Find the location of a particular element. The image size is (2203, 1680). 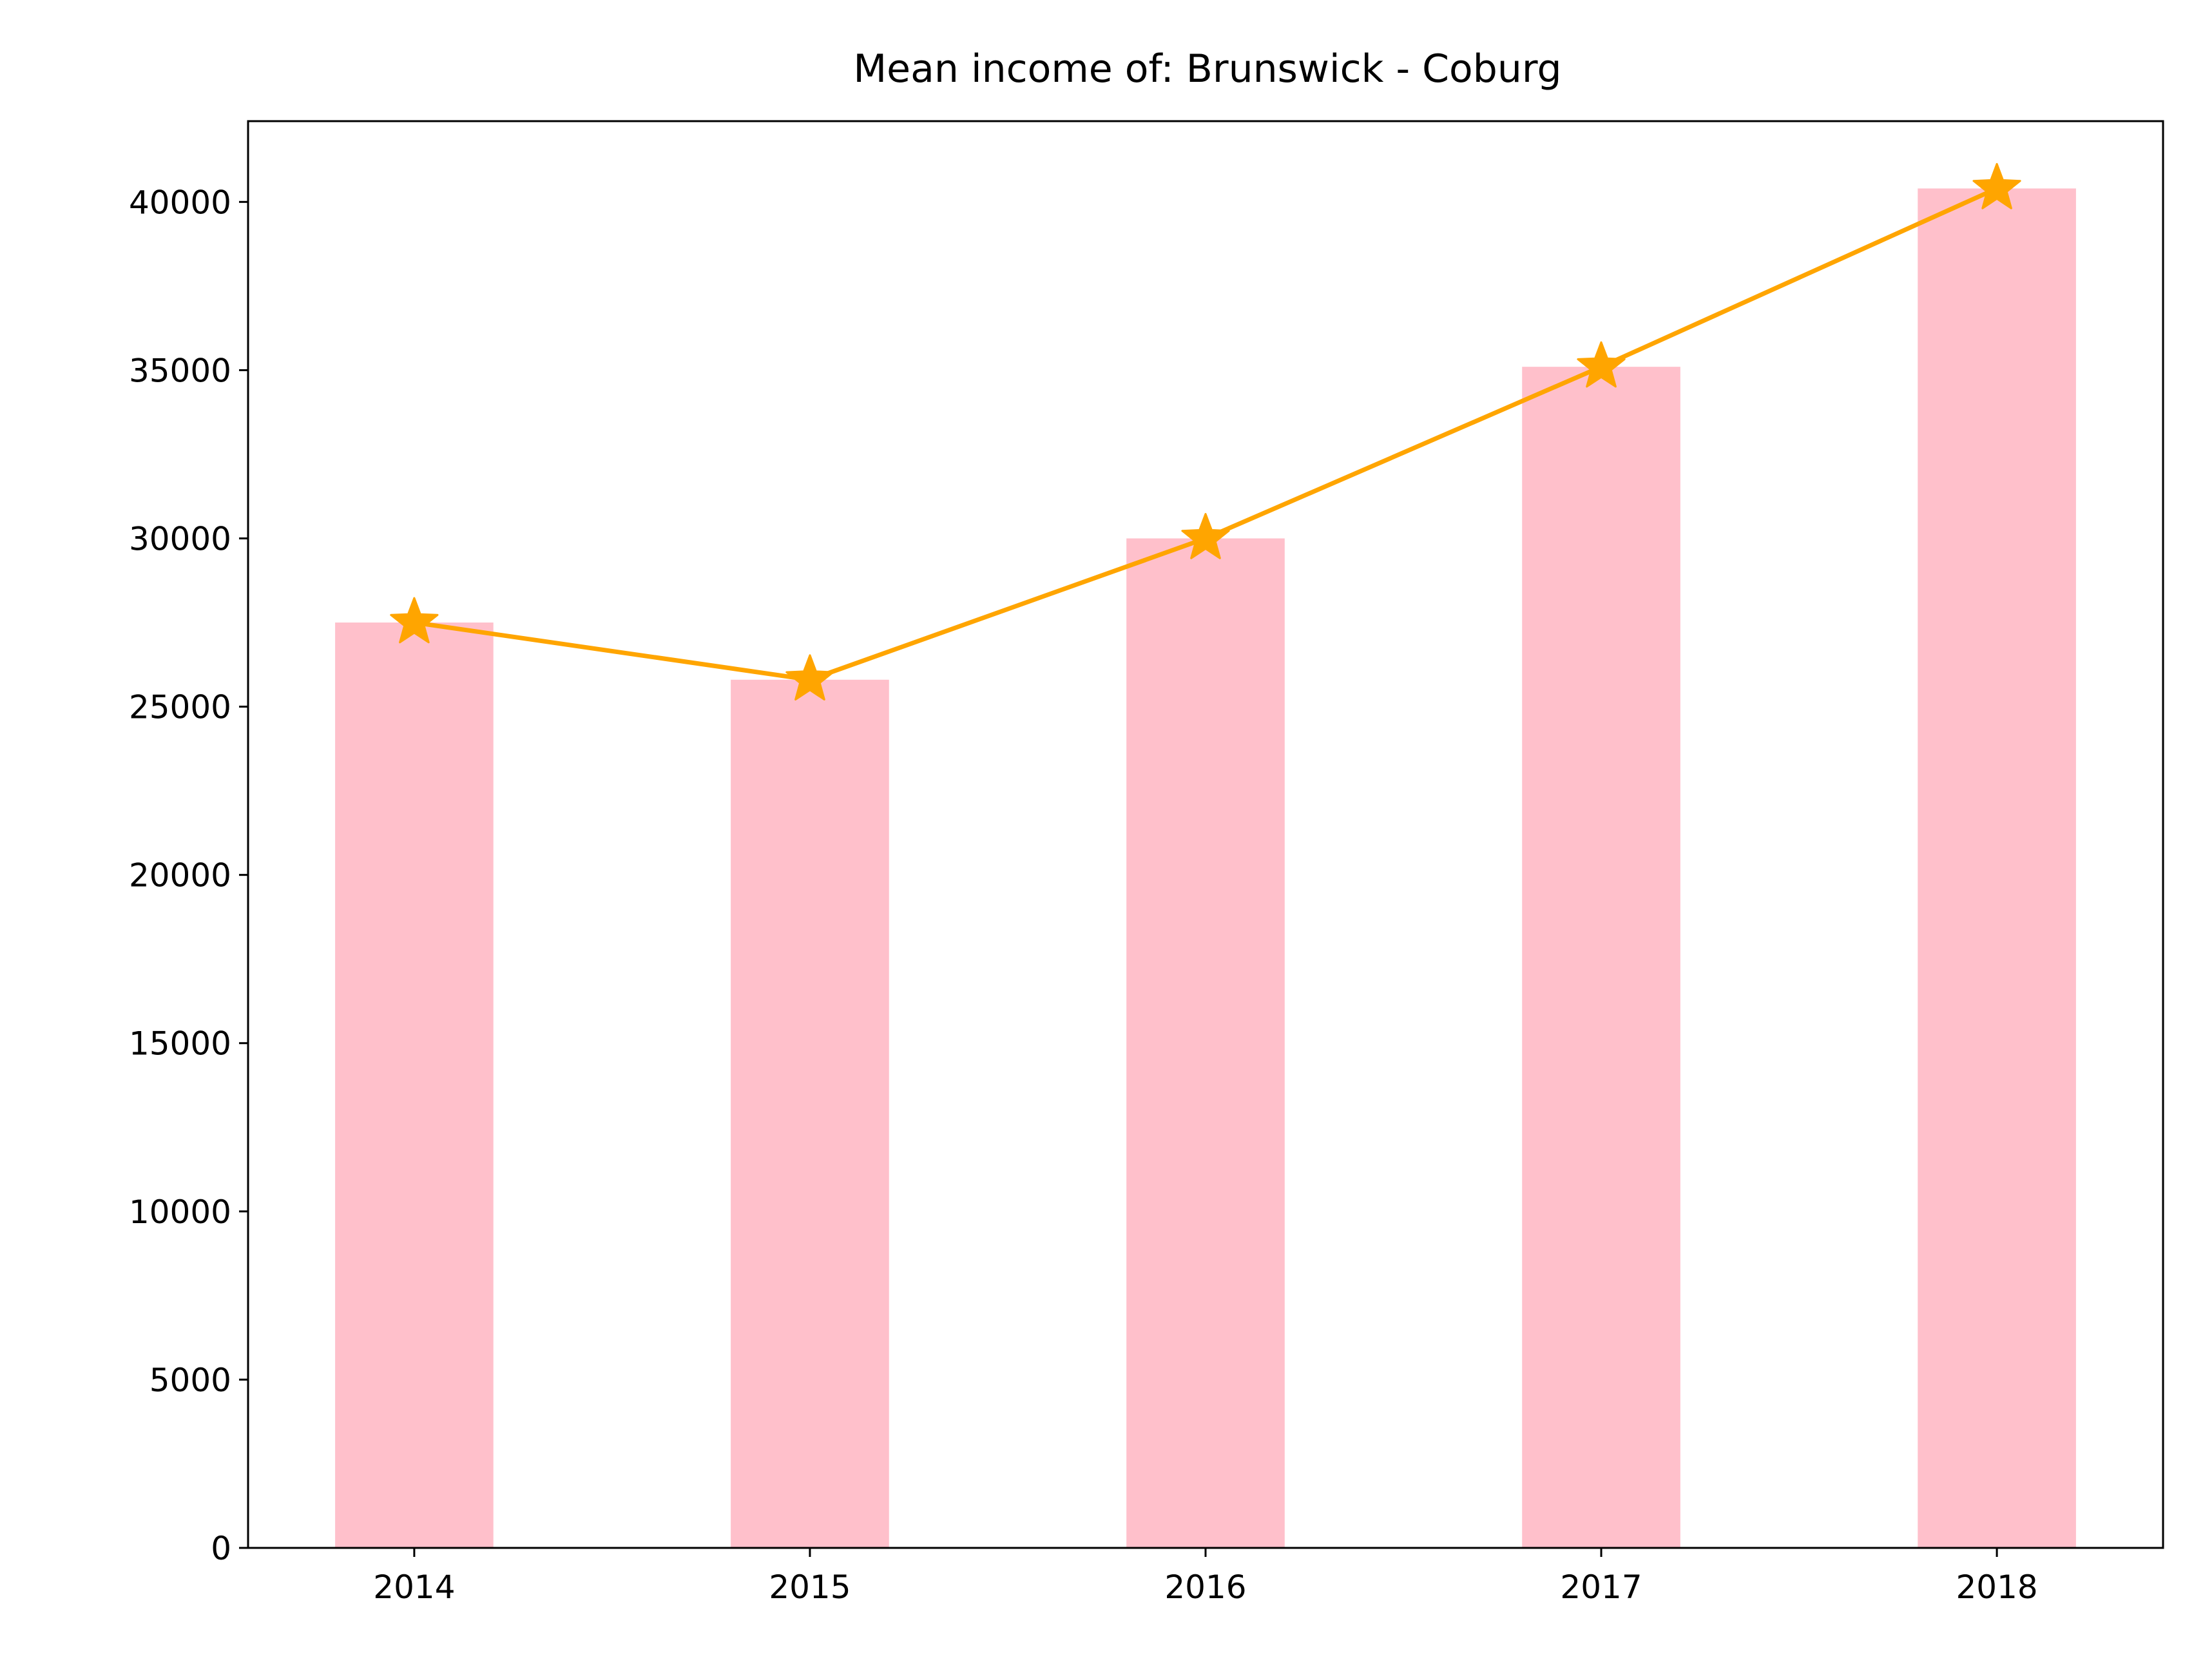

x-tick-label-2016: 2016 is located at coordinates (1205, 1588).